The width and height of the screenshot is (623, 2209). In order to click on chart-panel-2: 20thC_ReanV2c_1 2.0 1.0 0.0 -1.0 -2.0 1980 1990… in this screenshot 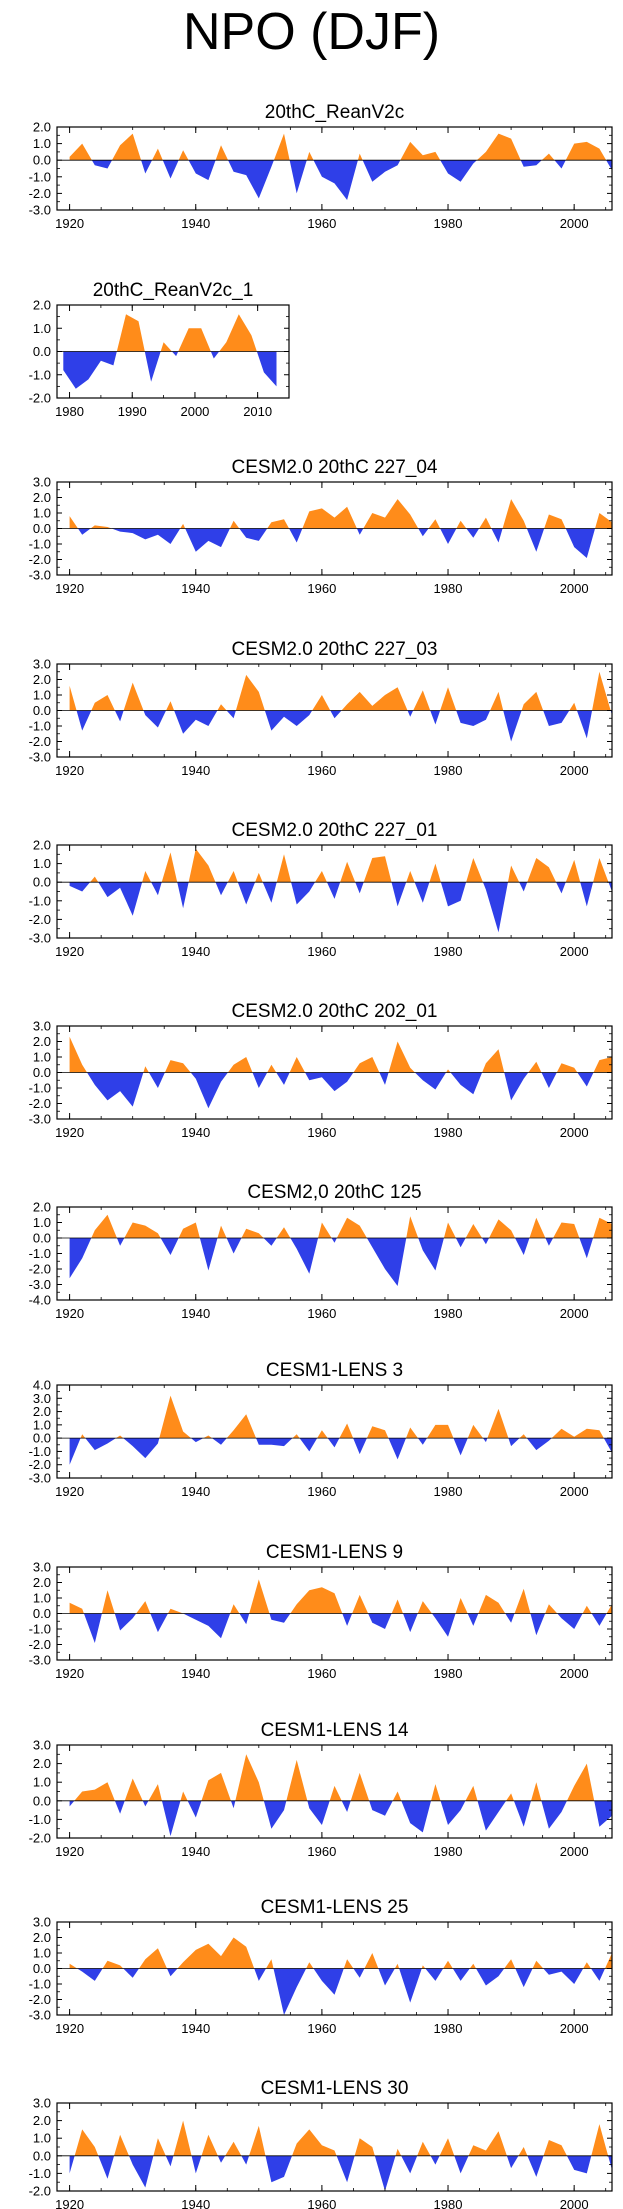, I will do `click(159, 349)`.